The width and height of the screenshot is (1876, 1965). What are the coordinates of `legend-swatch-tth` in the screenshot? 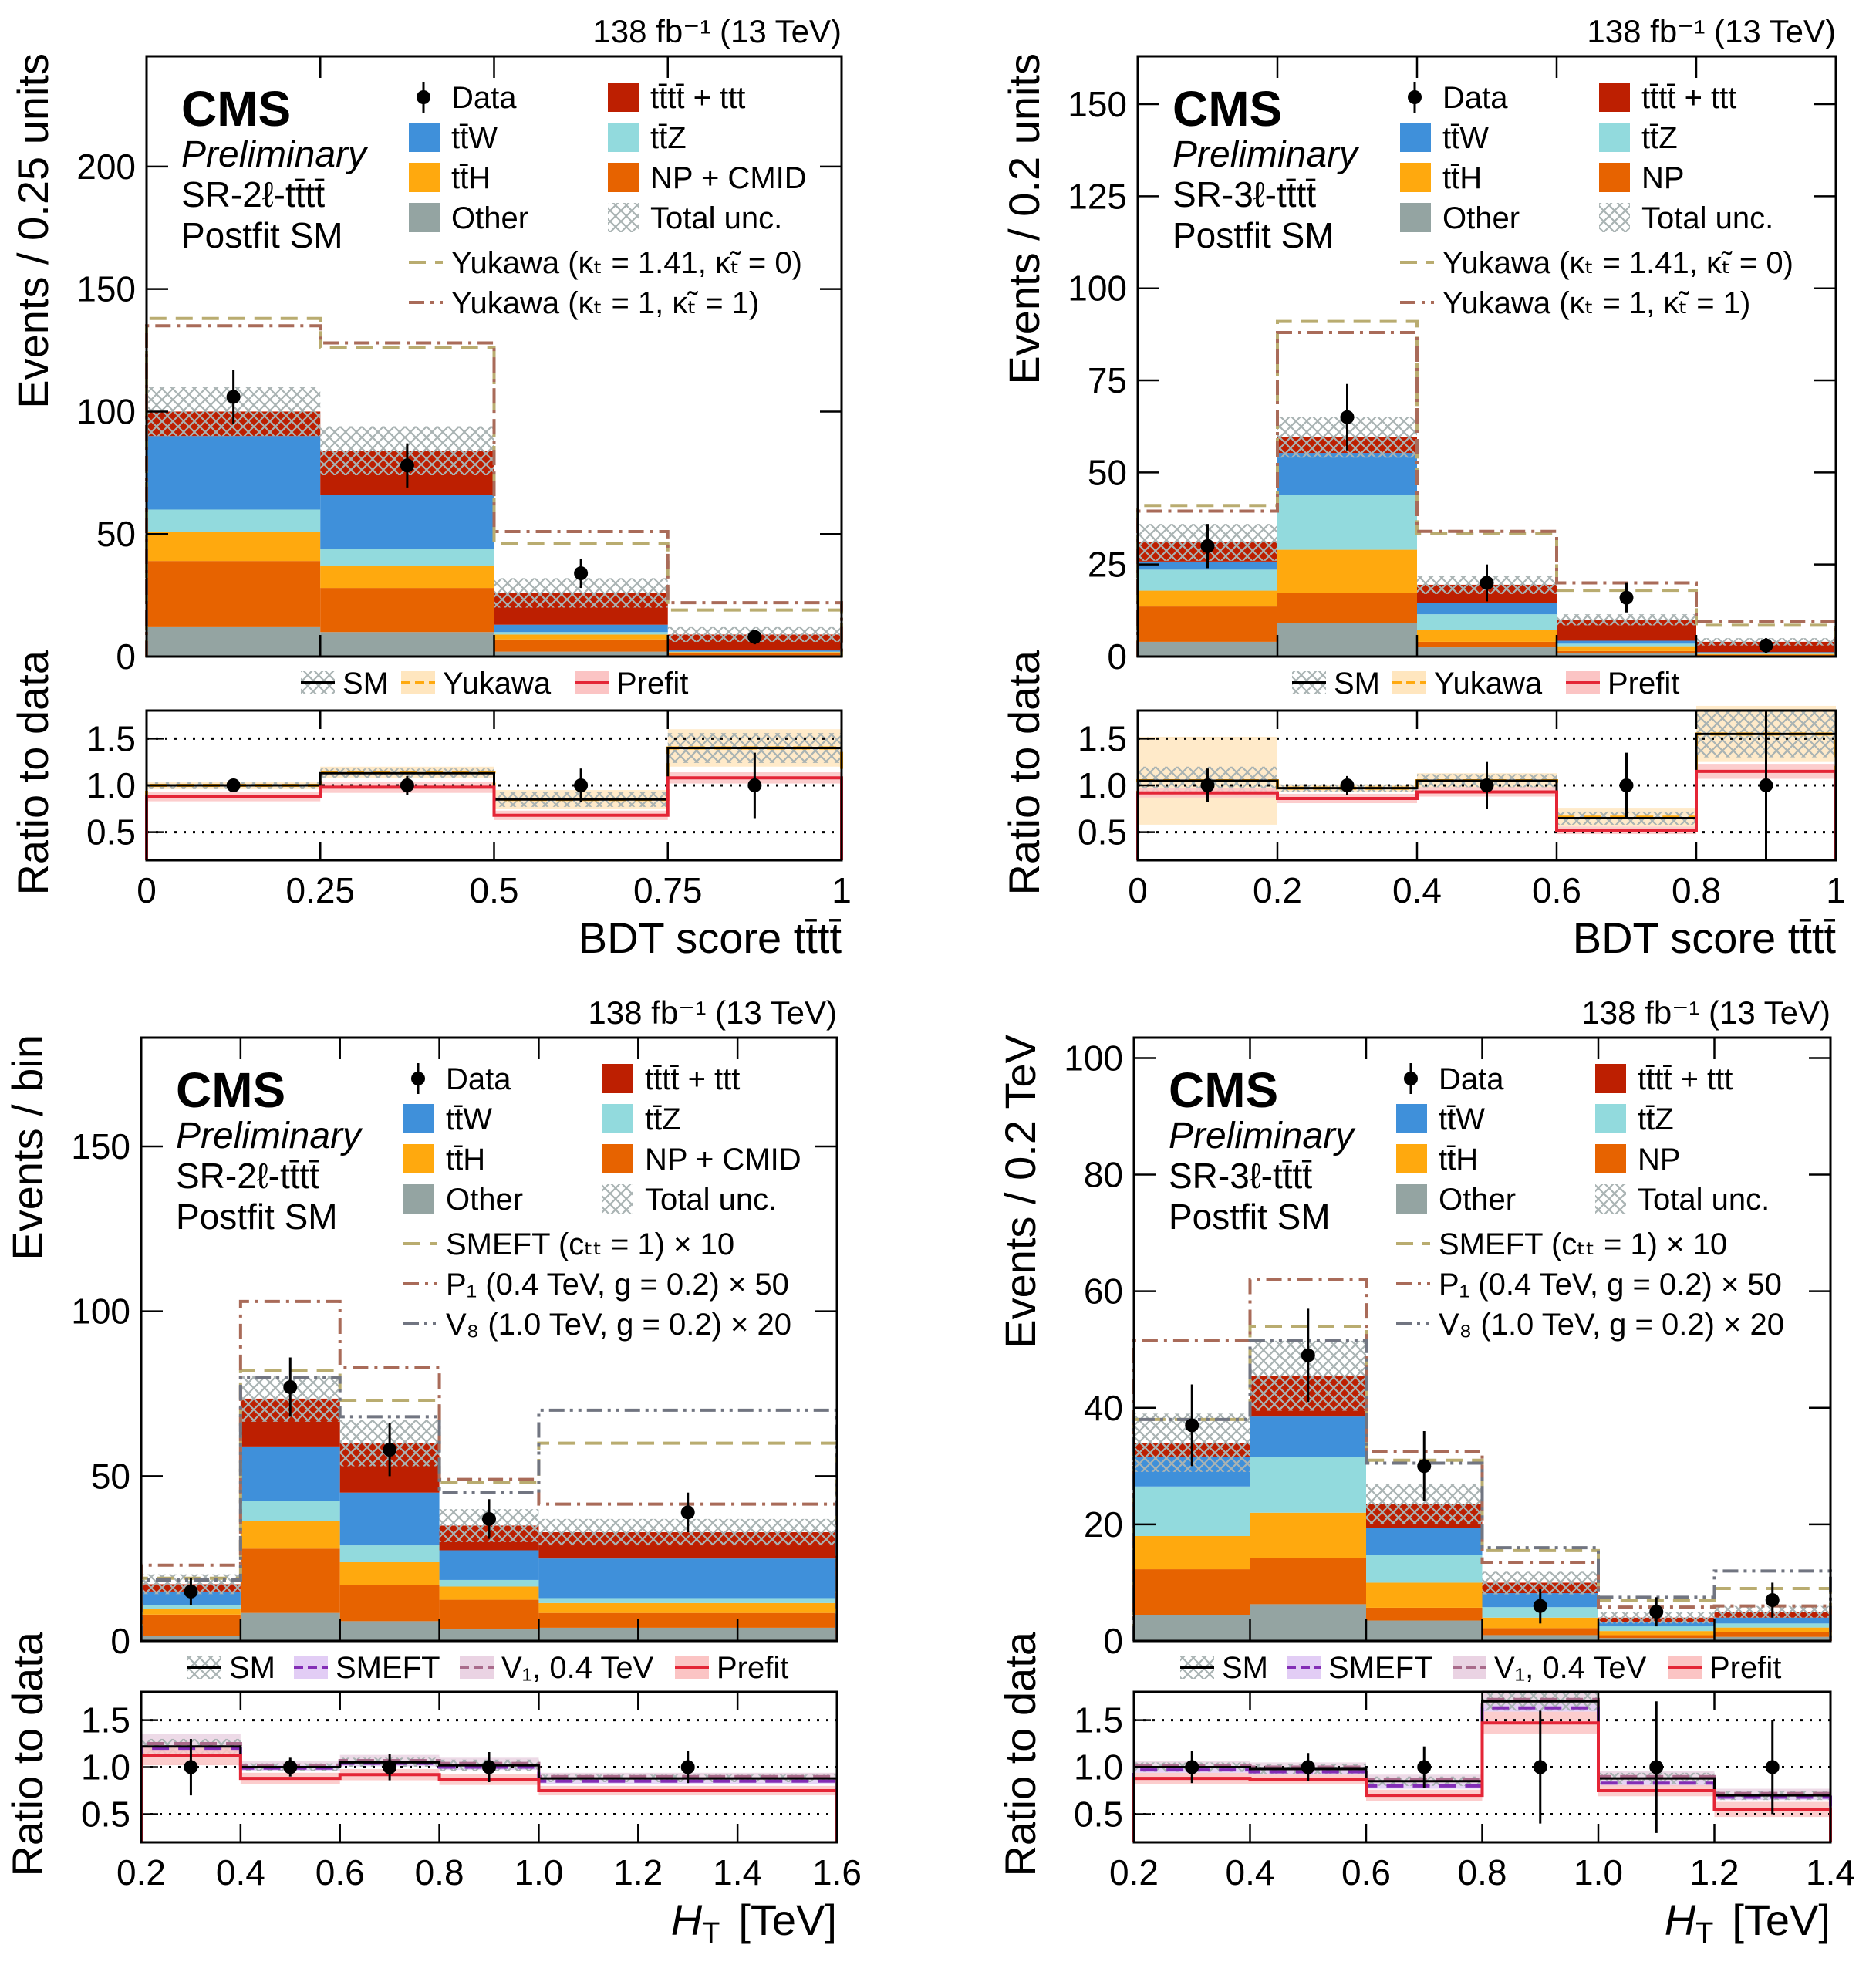 It's located at (419, 1159).